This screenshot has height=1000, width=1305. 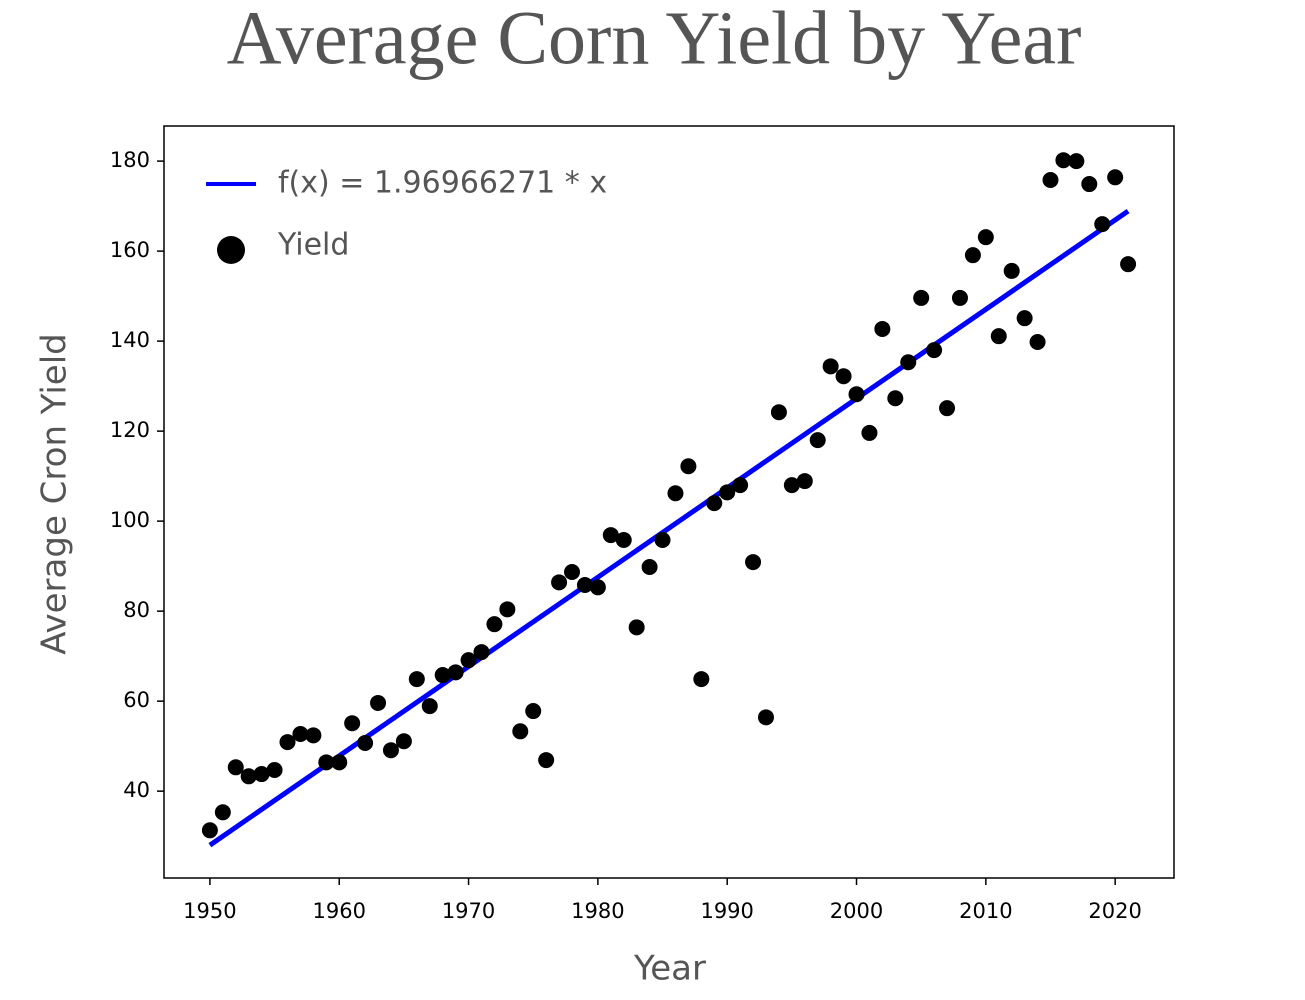 I want to click on x-tick-label: 1960, so click(x=339, y=911).